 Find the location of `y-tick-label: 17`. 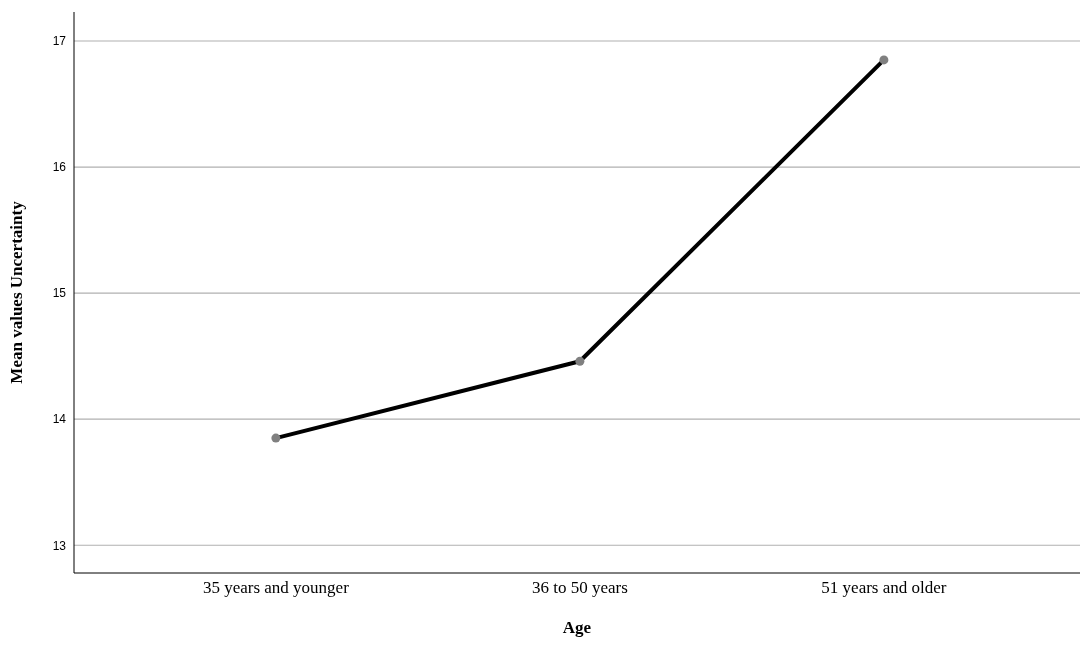

y-tick-label: 17 is located at coordinates (59, 41).